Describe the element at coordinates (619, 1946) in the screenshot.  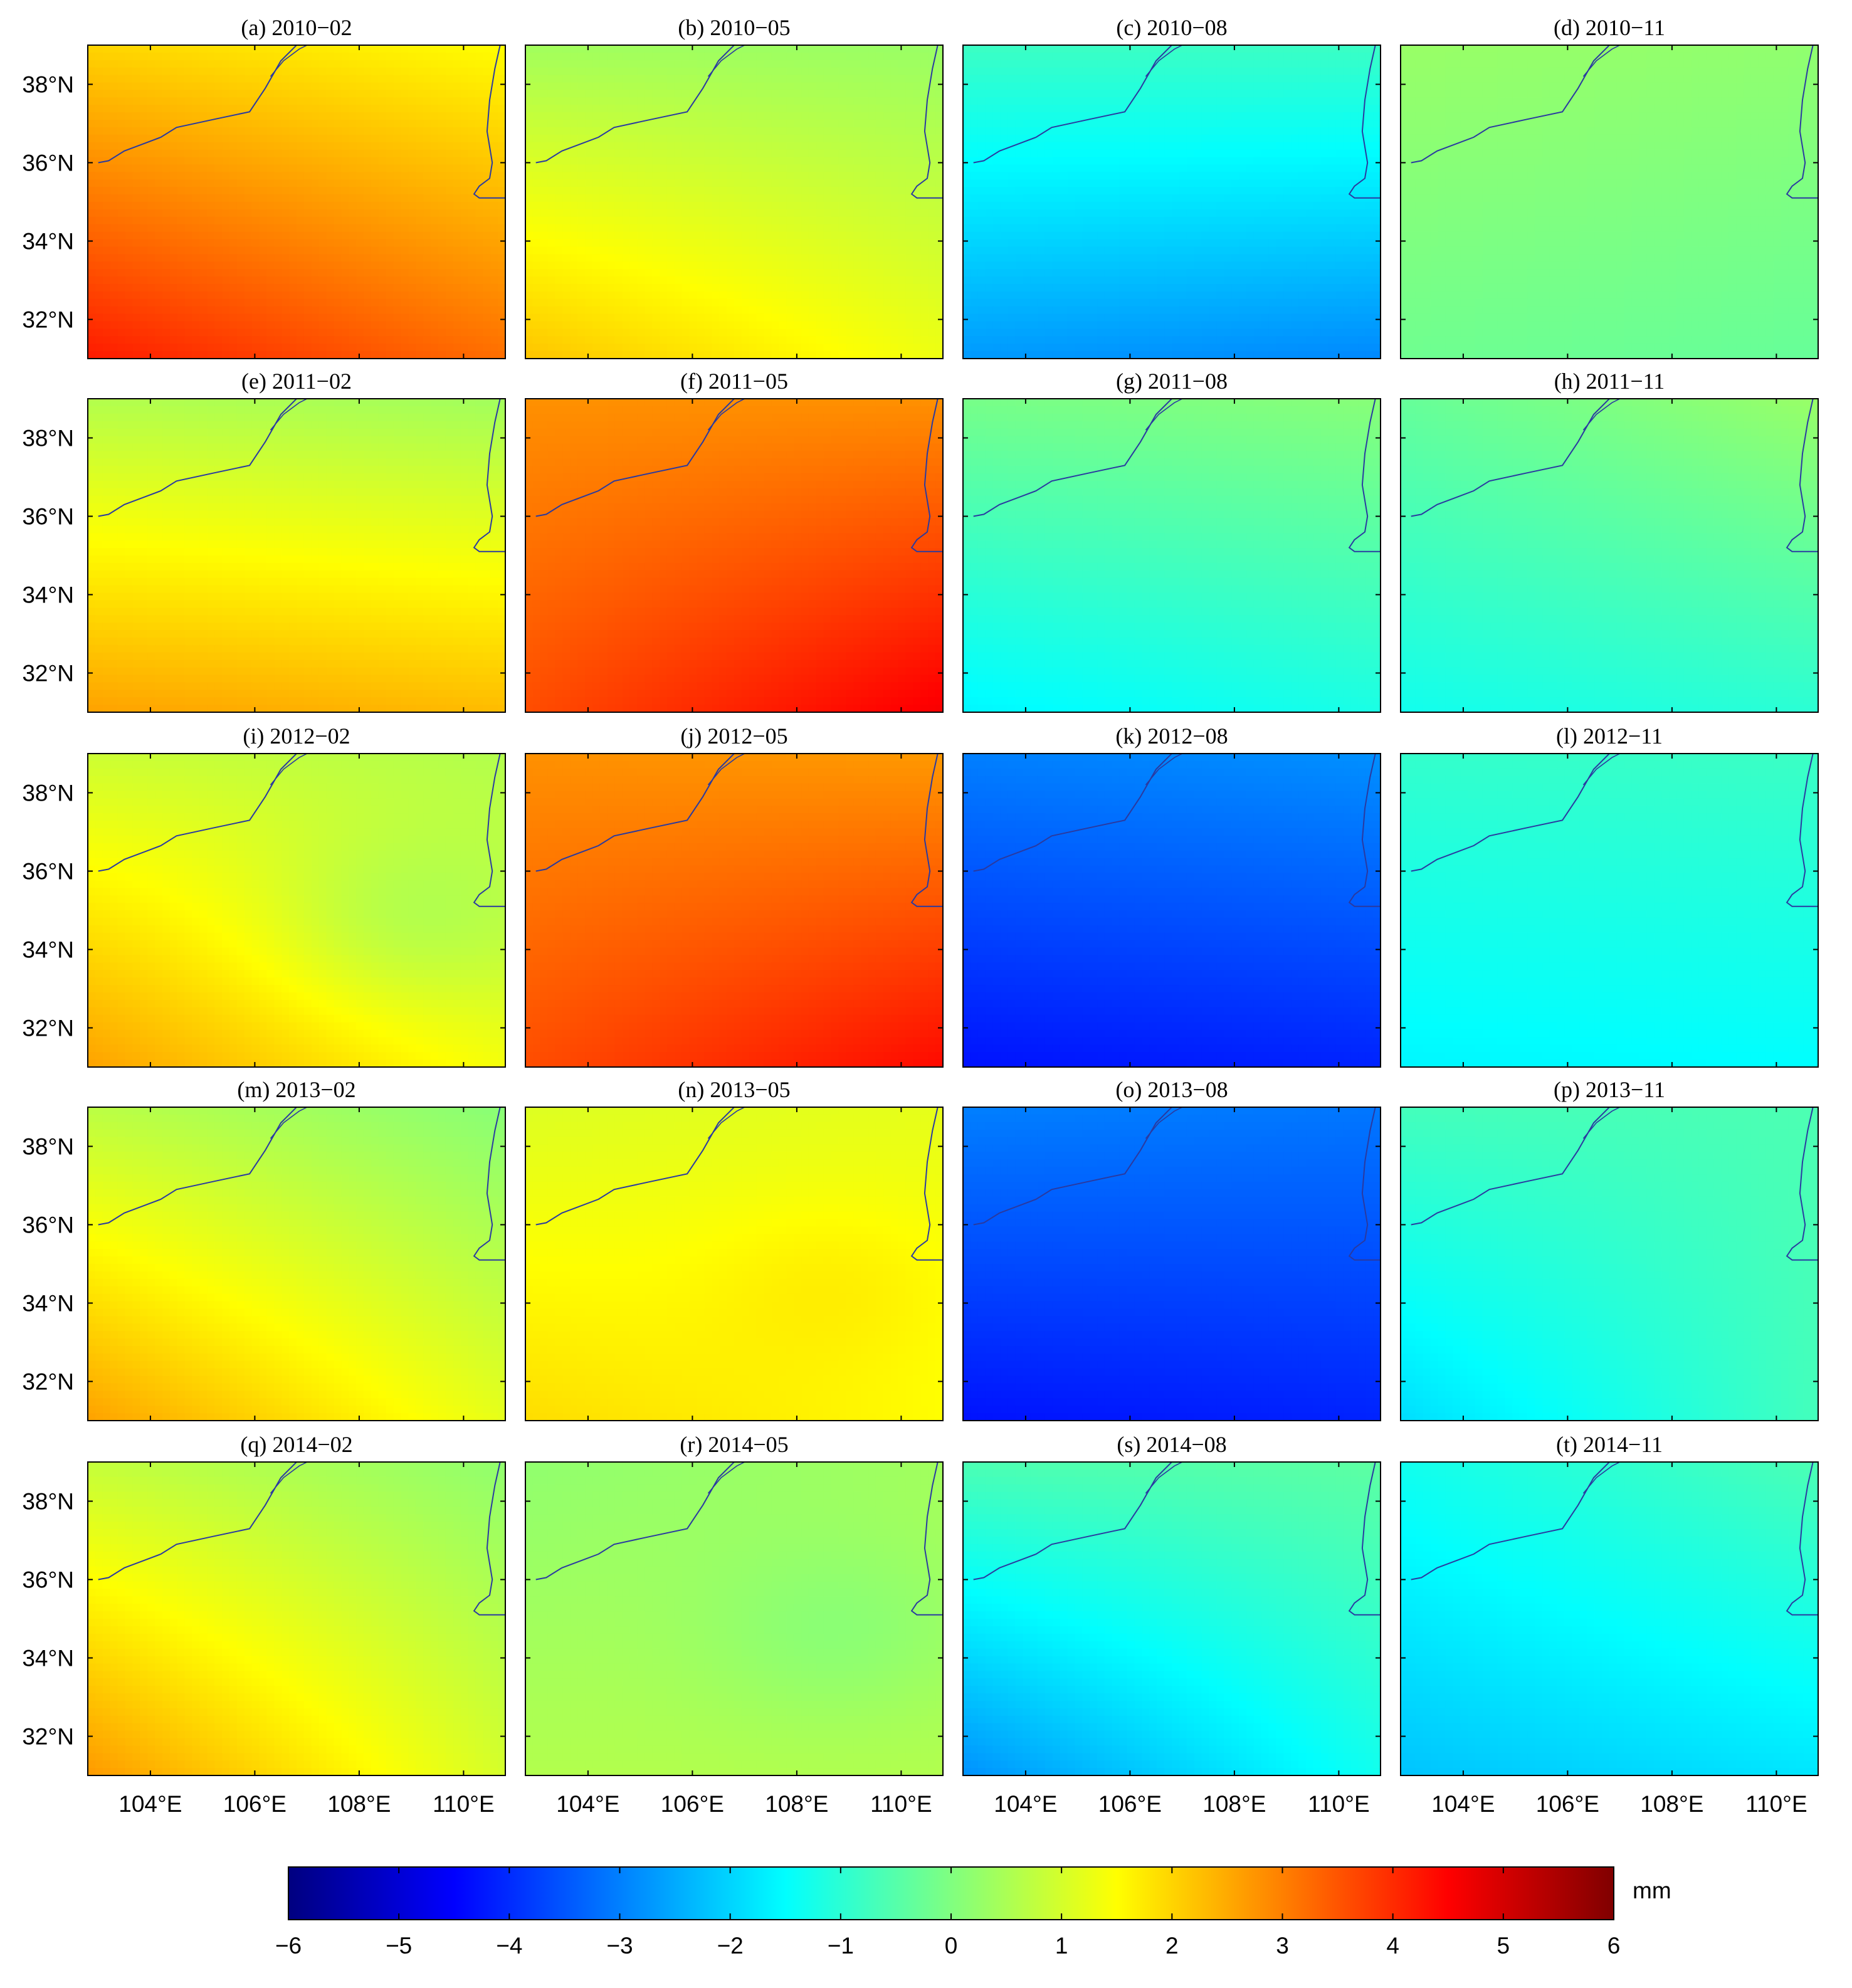
I see `colorbar-tick-label: −3` at that location.